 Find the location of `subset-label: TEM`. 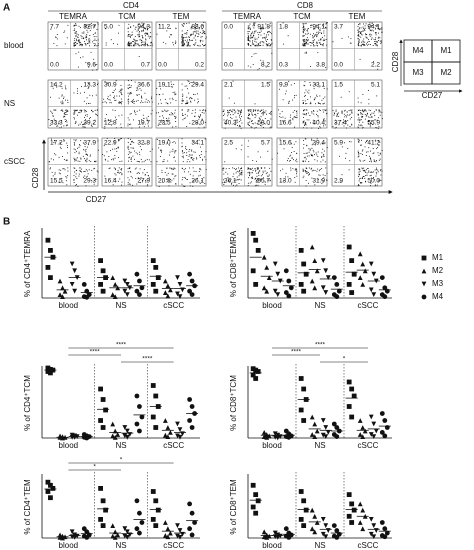

subset-label: TEM is located at coordinates (181, 16).